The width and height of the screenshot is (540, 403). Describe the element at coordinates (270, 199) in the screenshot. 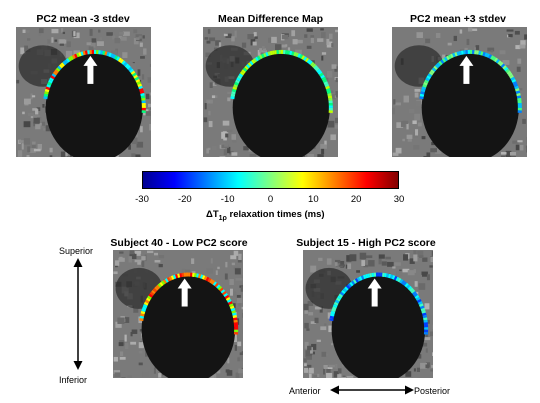

I see `colorbar-tick-label: 0` at that location.